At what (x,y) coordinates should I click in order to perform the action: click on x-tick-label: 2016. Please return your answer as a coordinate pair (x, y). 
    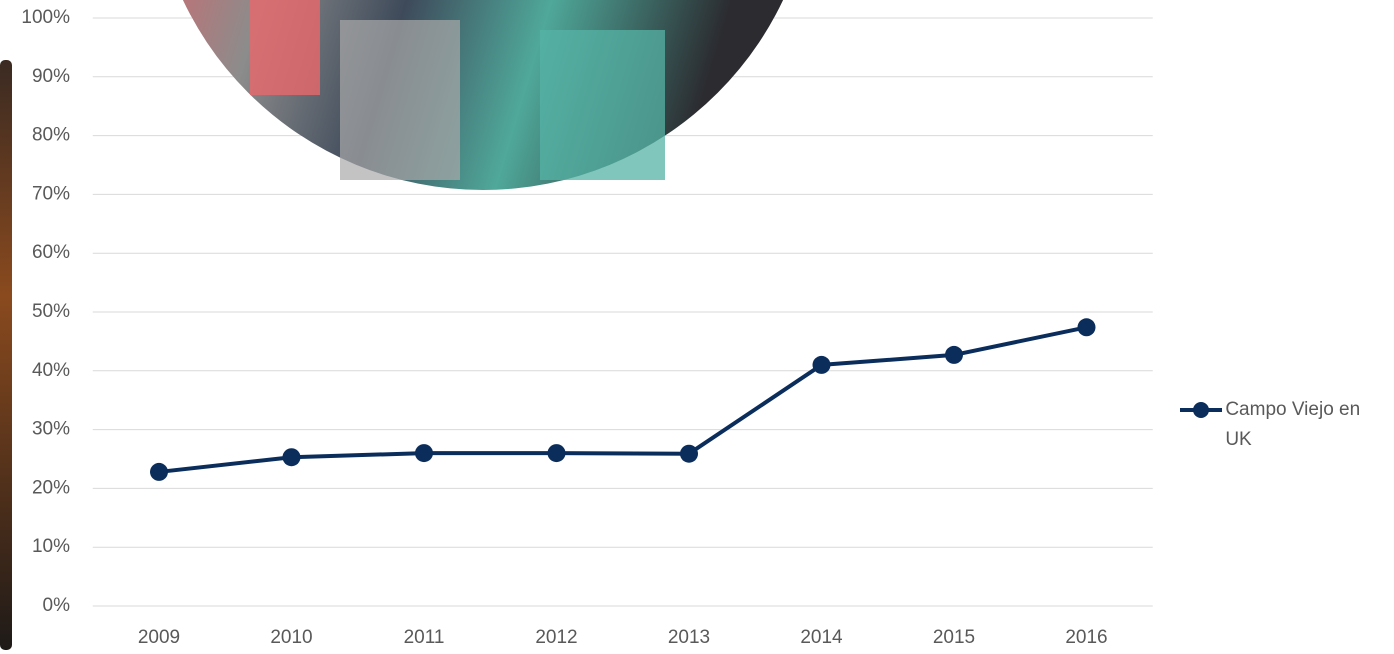
    Looking at the image, I should click on (1086, 637).